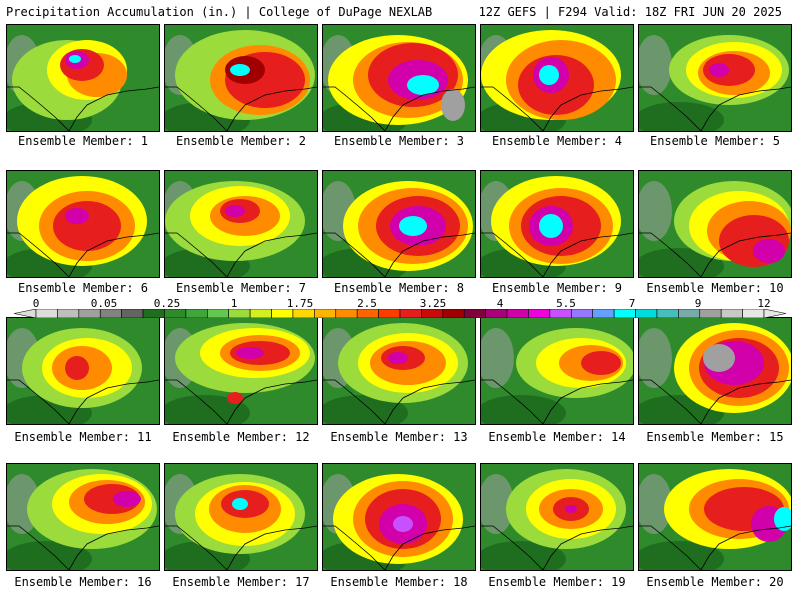  What do you see at coordinates (557, 582) in the screenshot?
I see `ensemble-member-label: Ensemble Member: 19` at bounding box center [557, 582].